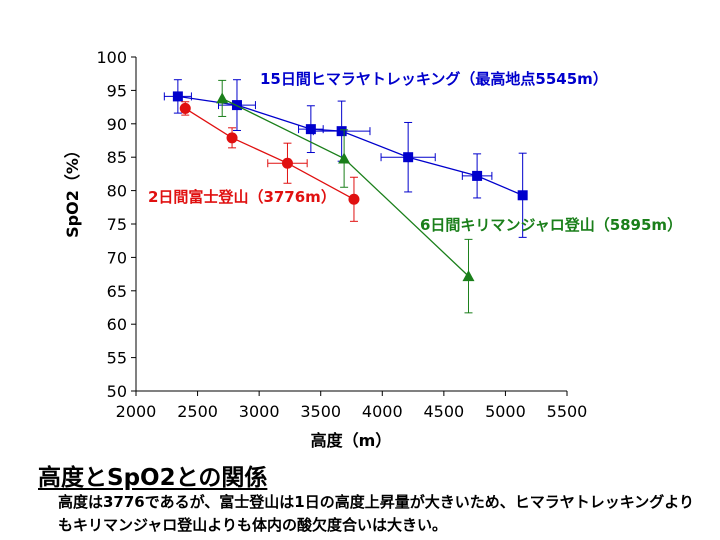 This screenshot has height=540, width=720. Describe the element at coordinates (117, 191) in the screenshot. I see `y-tick-label: 80` at that location.